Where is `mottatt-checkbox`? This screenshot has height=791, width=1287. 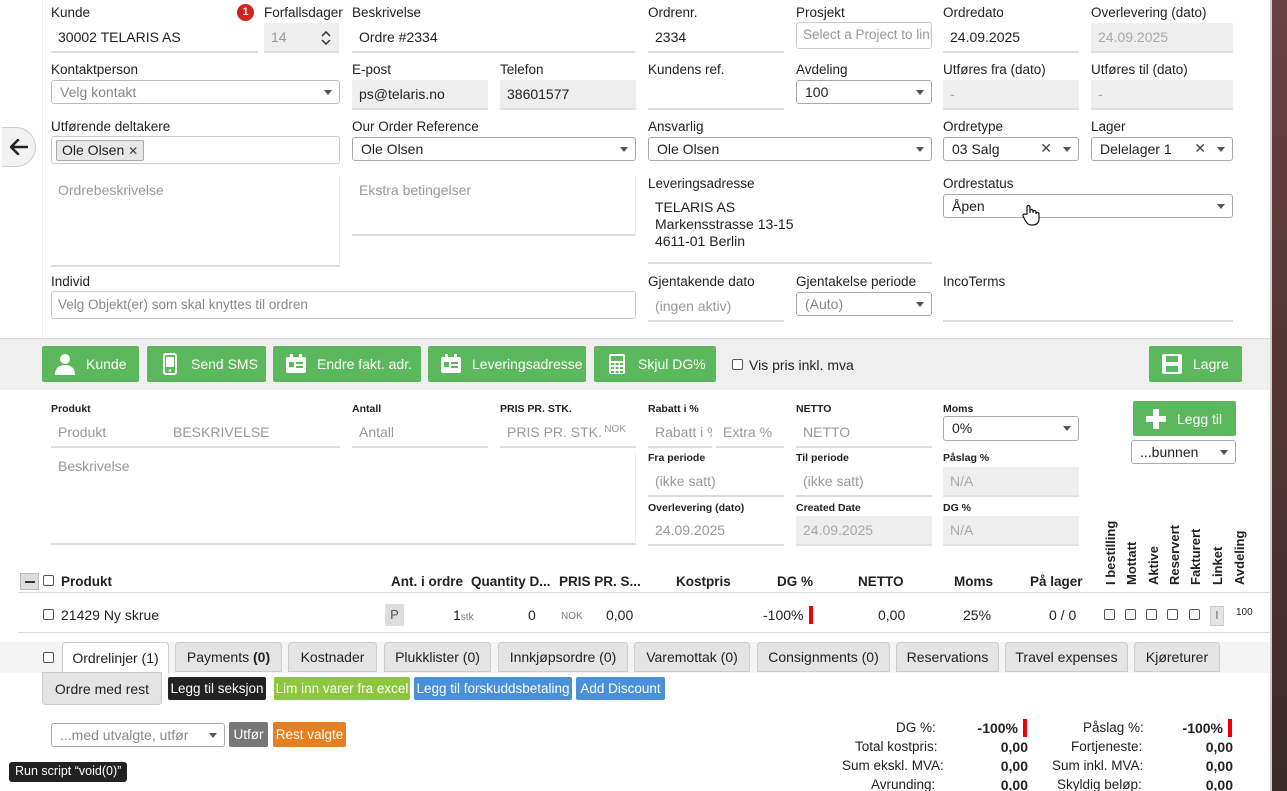 mottatt-checkbox is located at coordinates (1130, 614).